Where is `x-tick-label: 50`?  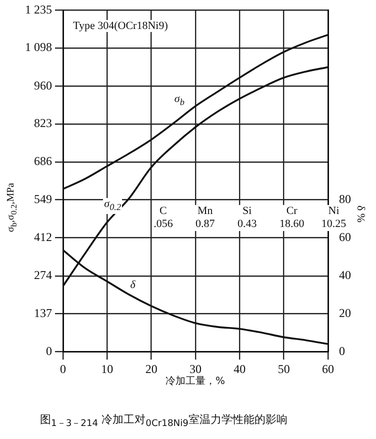
x-tick-label: 50 is located at coordinates (284, 369).